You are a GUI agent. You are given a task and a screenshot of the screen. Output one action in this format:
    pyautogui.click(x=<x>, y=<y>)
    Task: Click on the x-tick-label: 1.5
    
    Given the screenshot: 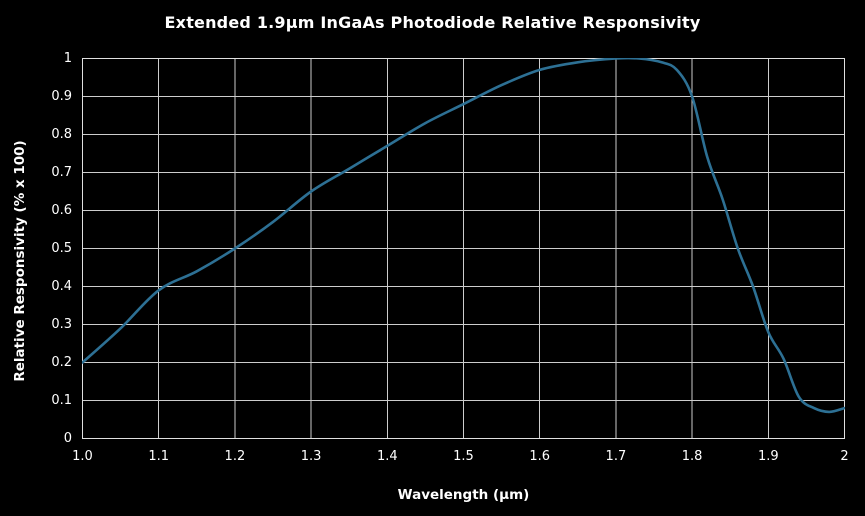 What is the action you would take?
    pyautogui.click(x=463, y=456)
    